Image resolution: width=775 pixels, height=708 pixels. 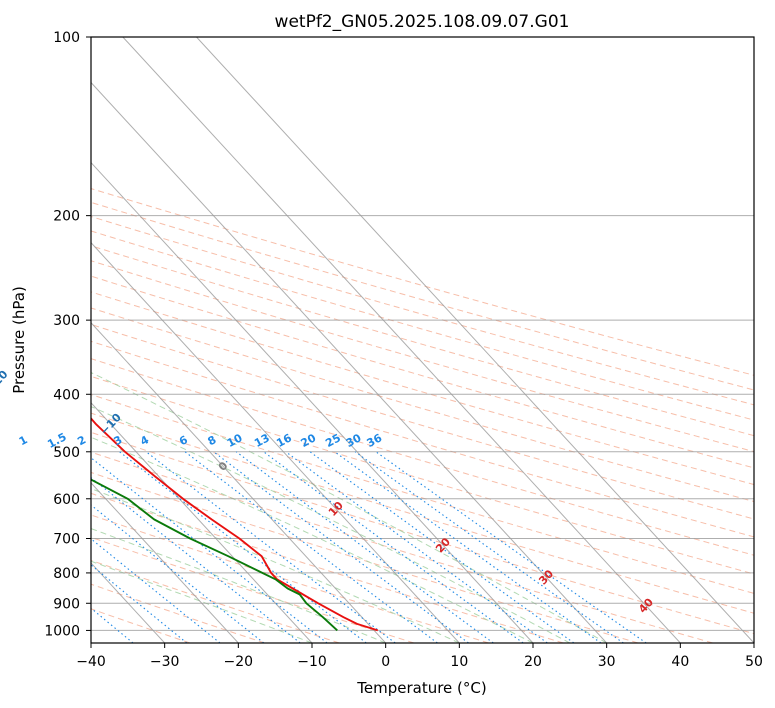 What do you see at coordinates (67, 334) in the screenshot?
I see `y-axis: 100 200 300 400 500 600 700 800 900 1000` at bounding box center [67, 334].